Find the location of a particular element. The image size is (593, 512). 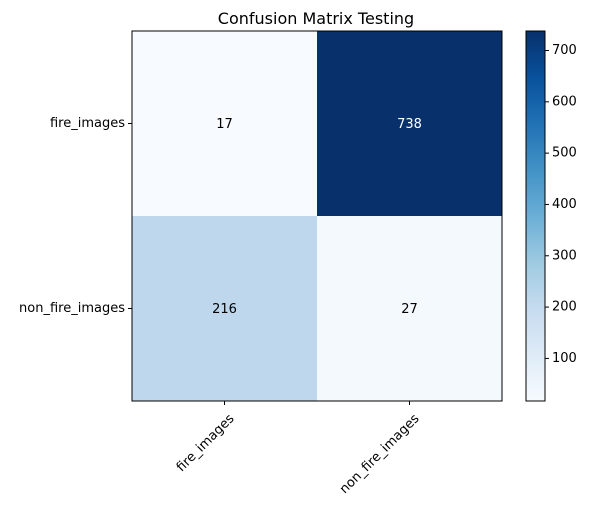

colorbar-tick-label: 600 is located at coordinates (564, 101).